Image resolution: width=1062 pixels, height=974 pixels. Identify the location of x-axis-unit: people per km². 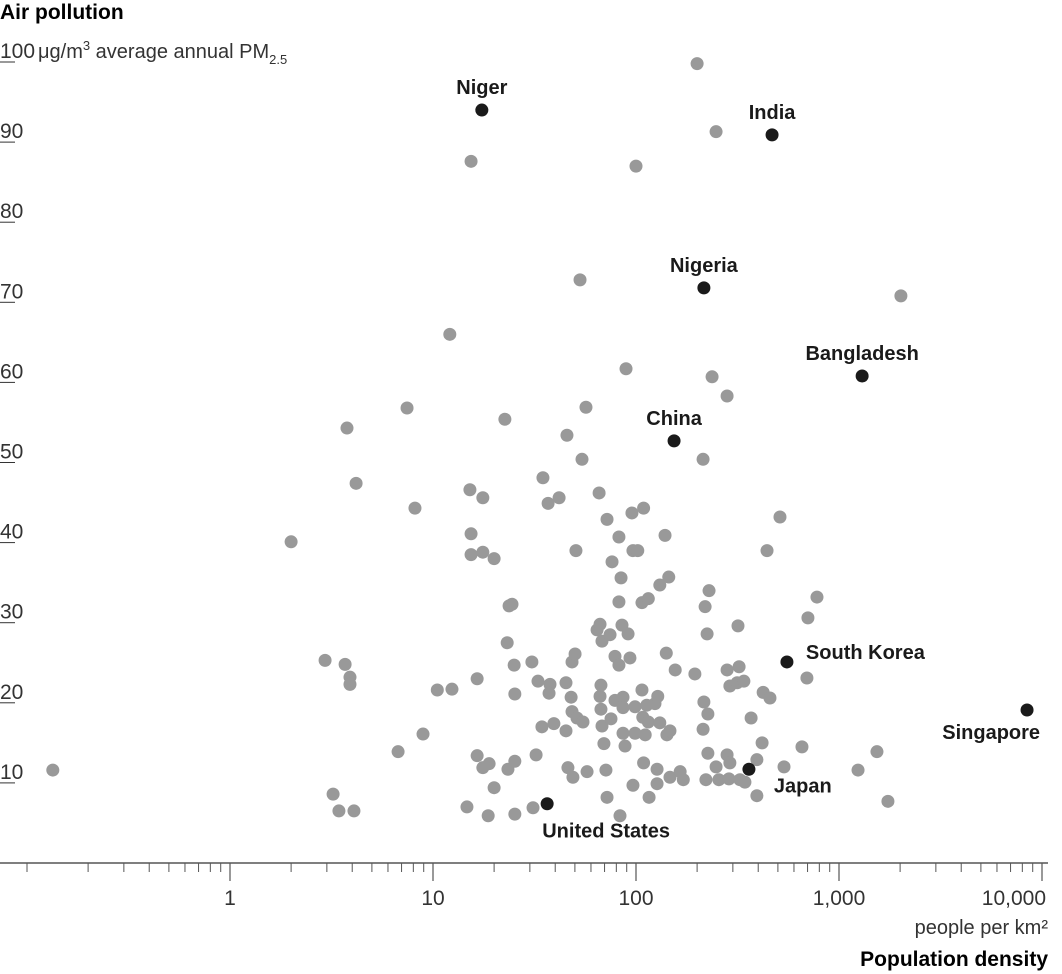
(982, 928).